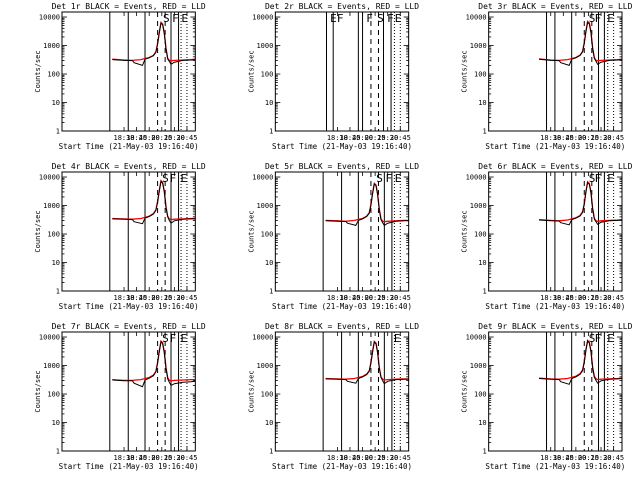 The height and width of the screenshot is (480, 640). Describe the element at coordinates (129, 326) in the screenshot. I see `panel-title: Det 7r BLACK = Events, RED = LLD` at that location.